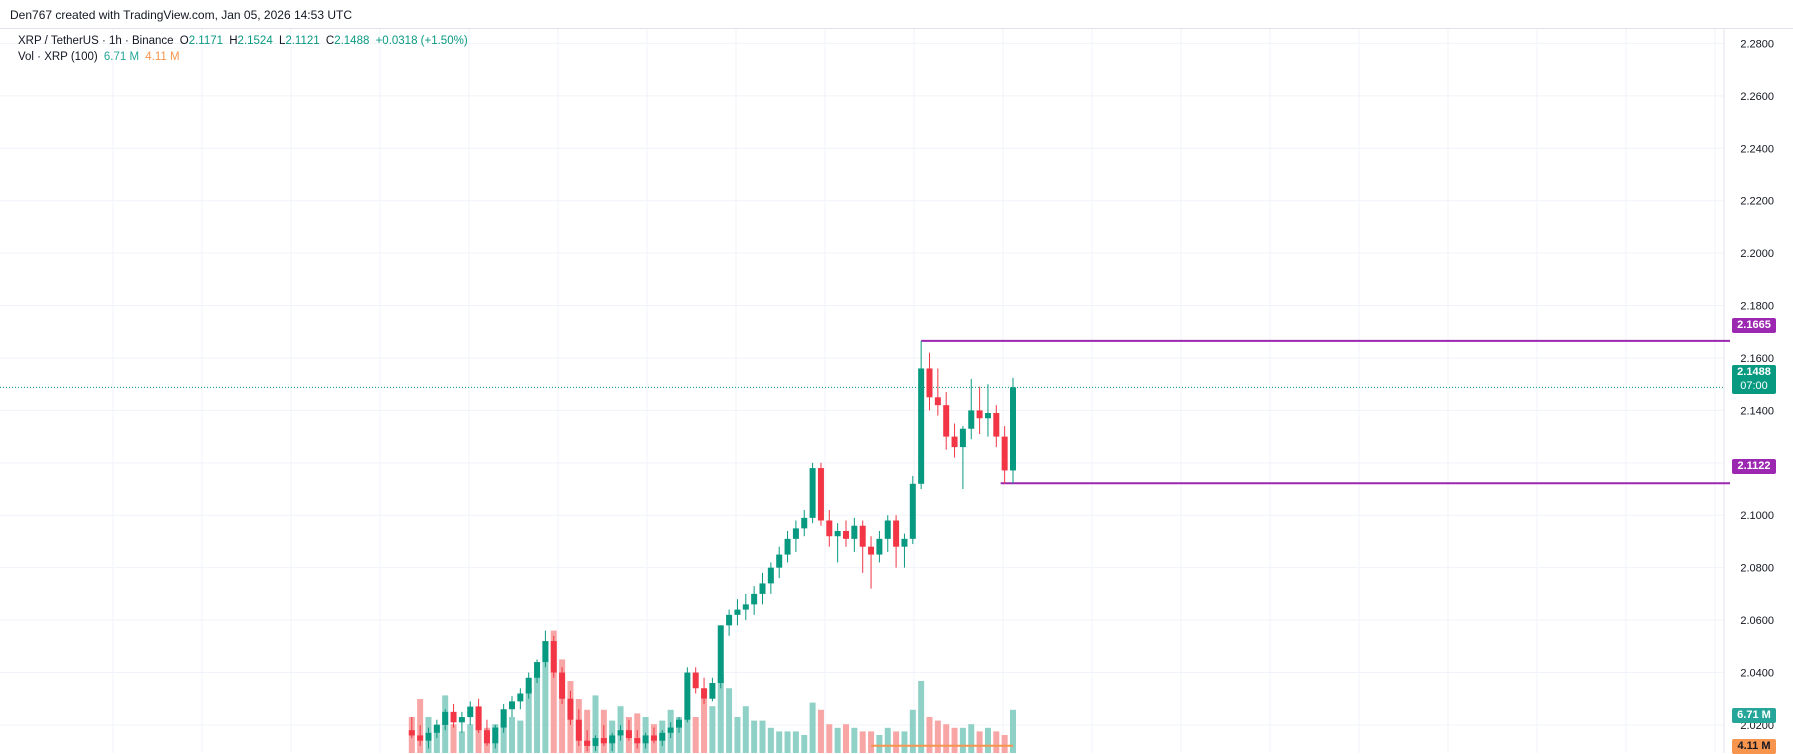 The height and width of the screenshot is (754, 1793). I want to click on price-tick-label: 2.1800, so click(1757, 307).